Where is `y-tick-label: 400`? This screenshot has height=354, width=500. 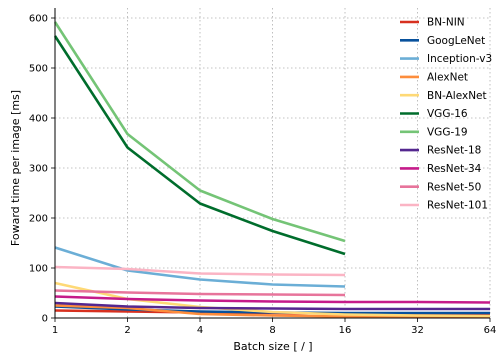
y-tick-label: 400 is located at coordinates (38, 119).